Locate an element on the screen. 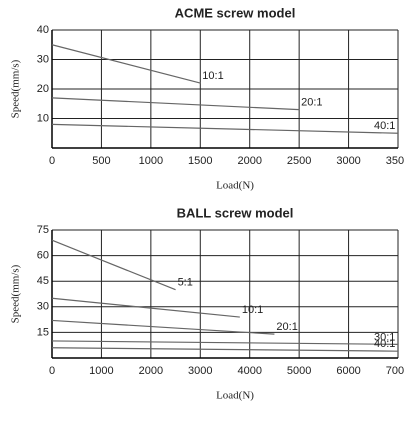 This screenshot has height=422, width=404. y-tick-label: 20 is located at coordinates (43, 89).